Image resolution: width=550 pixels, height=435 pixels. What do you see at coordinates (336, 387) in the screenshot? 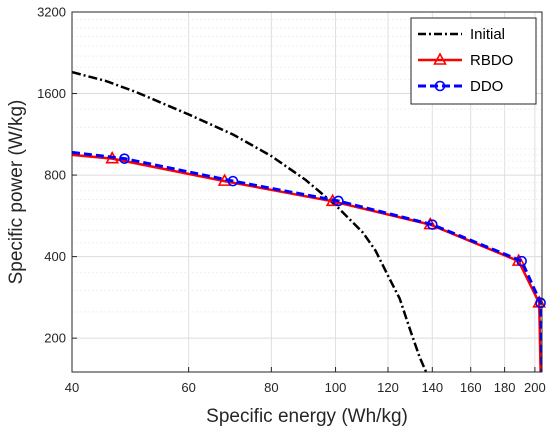
I see `x-tick-label: 100` at bounding box center [336, 387].